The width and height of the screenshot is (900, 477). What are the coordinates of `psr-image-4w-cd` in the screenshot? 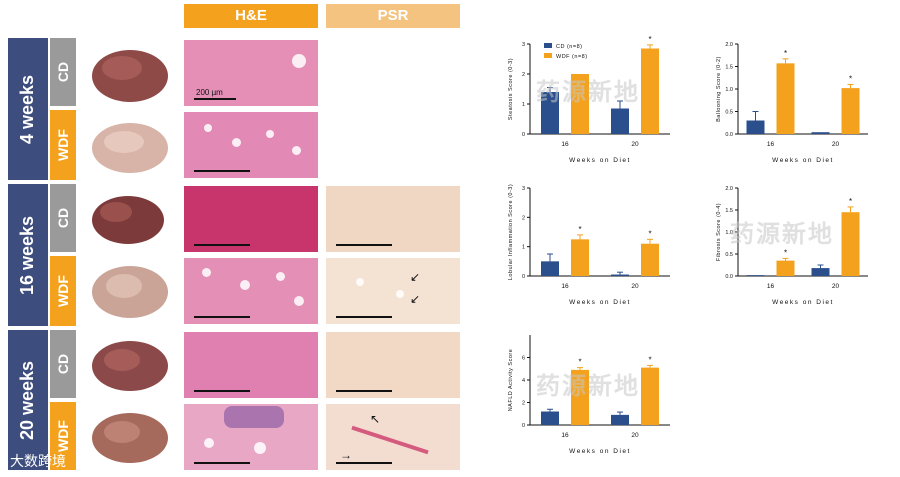 It's located at (393, 73).